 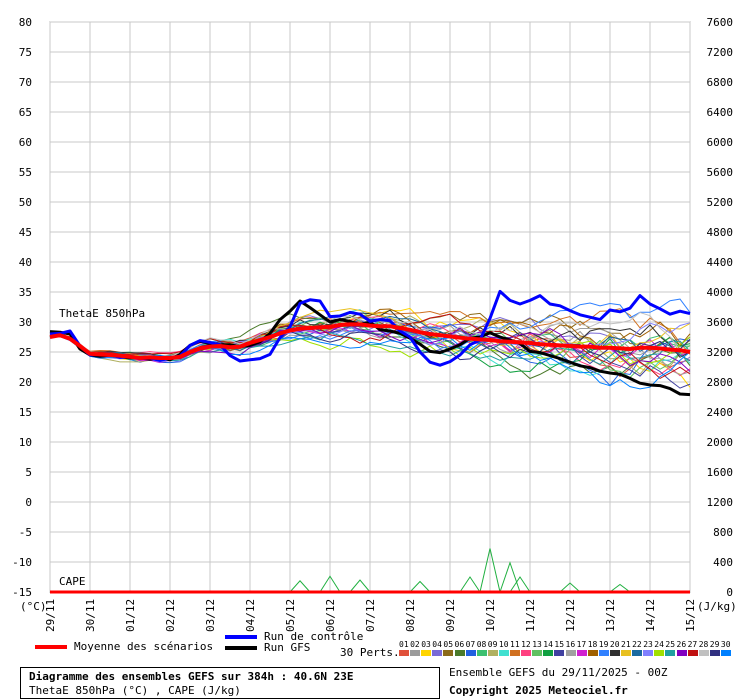 I want to click on left-tick-label: 5, so click(x=28, y=472).